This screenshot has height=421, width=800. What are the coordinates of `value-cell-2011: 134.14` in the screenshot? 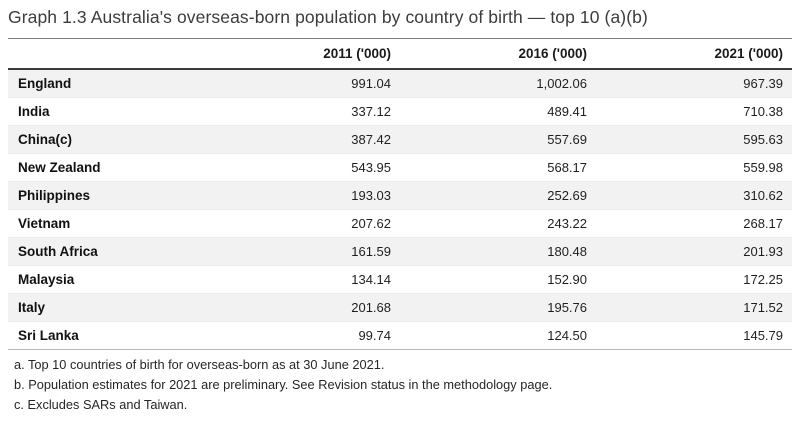 It's located at (371, 279).